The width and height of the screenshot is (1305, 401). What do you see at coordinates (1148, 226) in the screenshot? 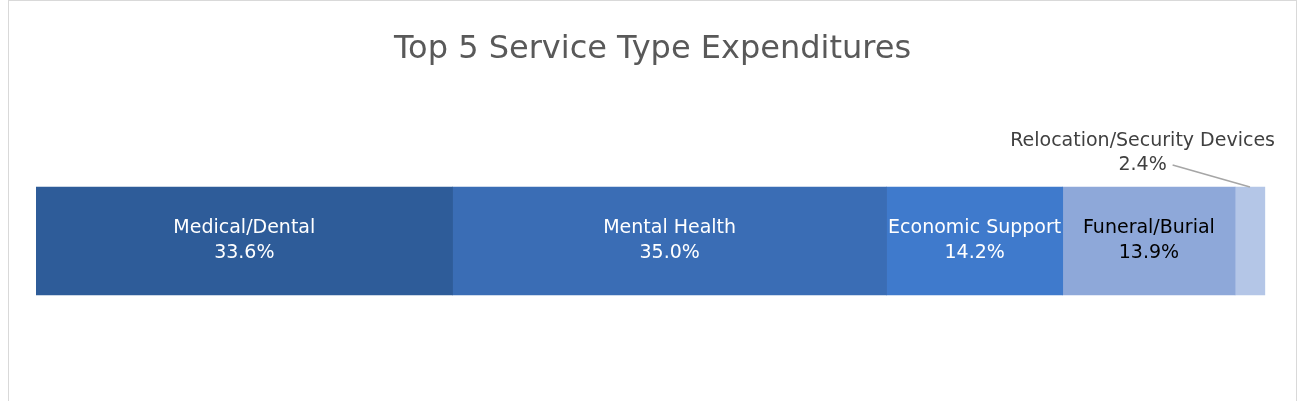
I see `series-label: Funeral/Burial` at bounding box center [1148, 226].